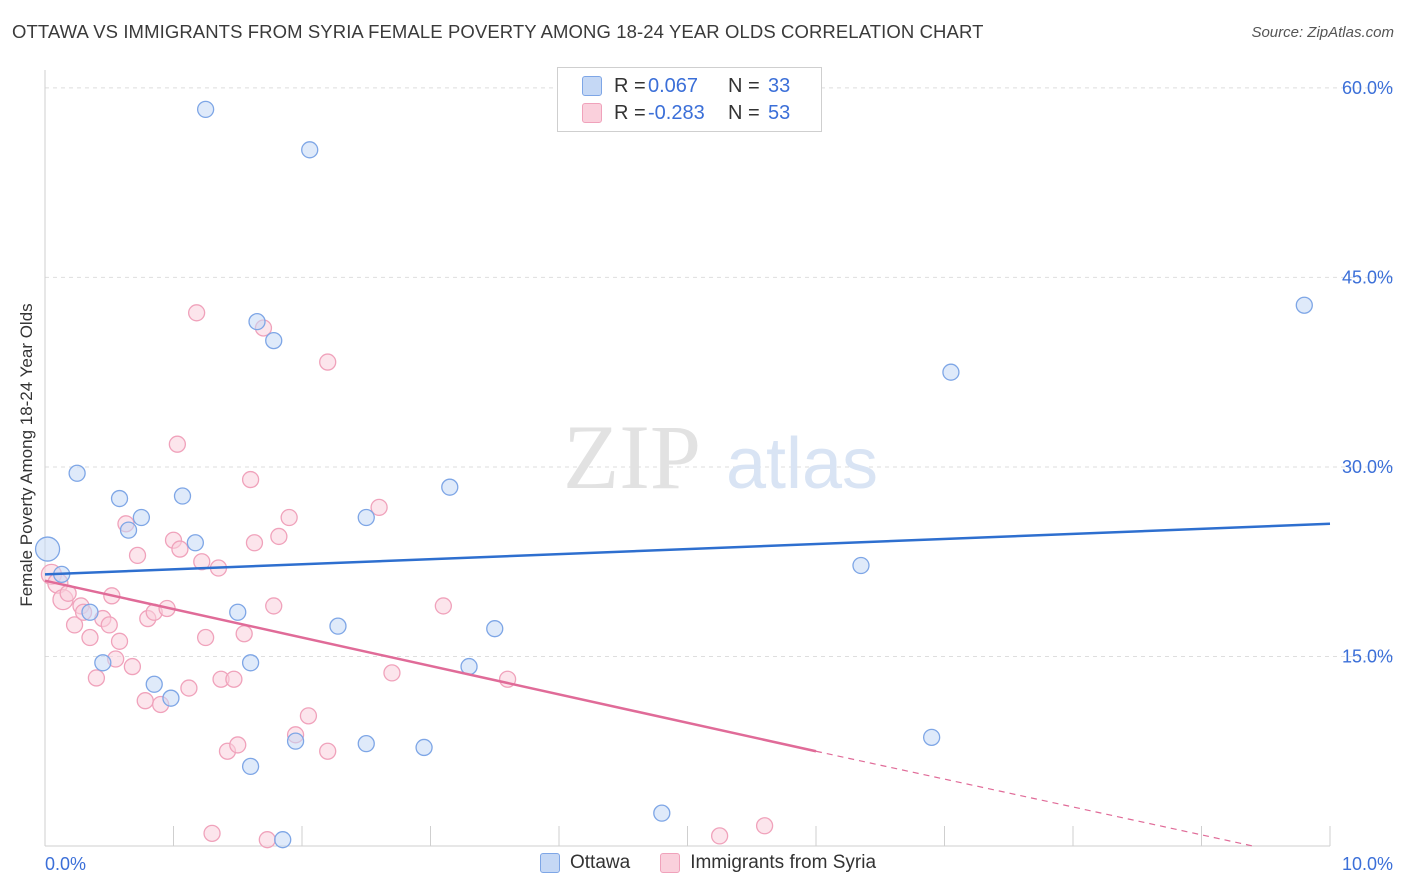 Image resolution: width=1406 pixels, height=892 pixels. What do you see at coordinates (783, 862) in the screenshot?
I see `series-name-syria: Immigrants from Syria` at bounding box center [783, 862].